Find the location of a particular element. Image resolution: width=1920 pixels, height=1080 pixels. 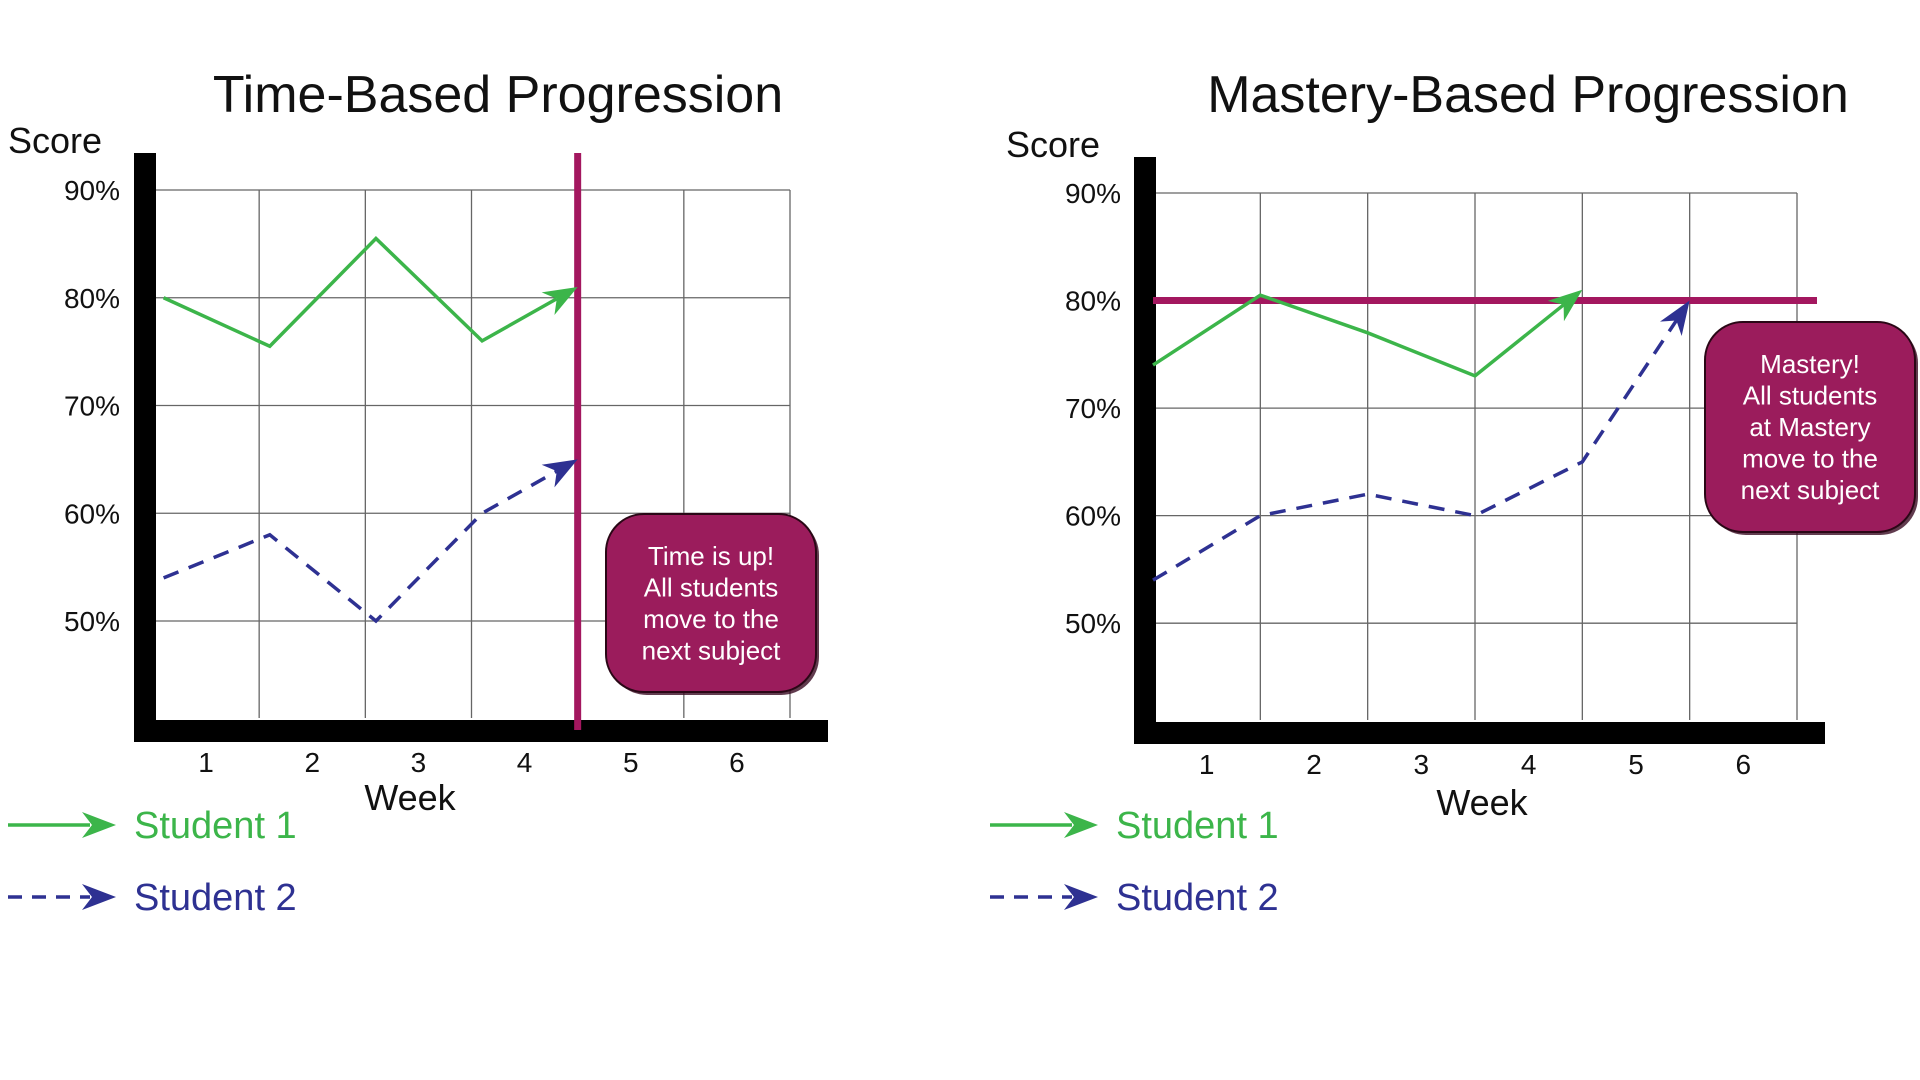

chart-title: Mastery-Based Progression is located at coordinates (1528, 95).